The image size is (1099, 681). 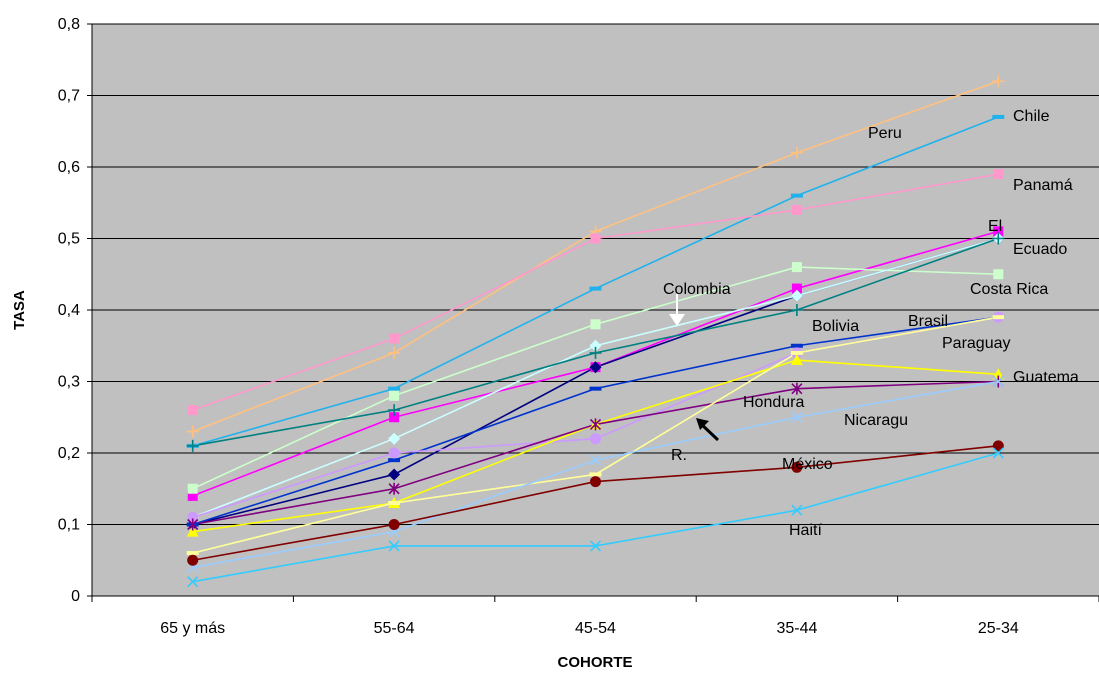 I want to click on series-label: Bolivia, so click(x=835, y=326).